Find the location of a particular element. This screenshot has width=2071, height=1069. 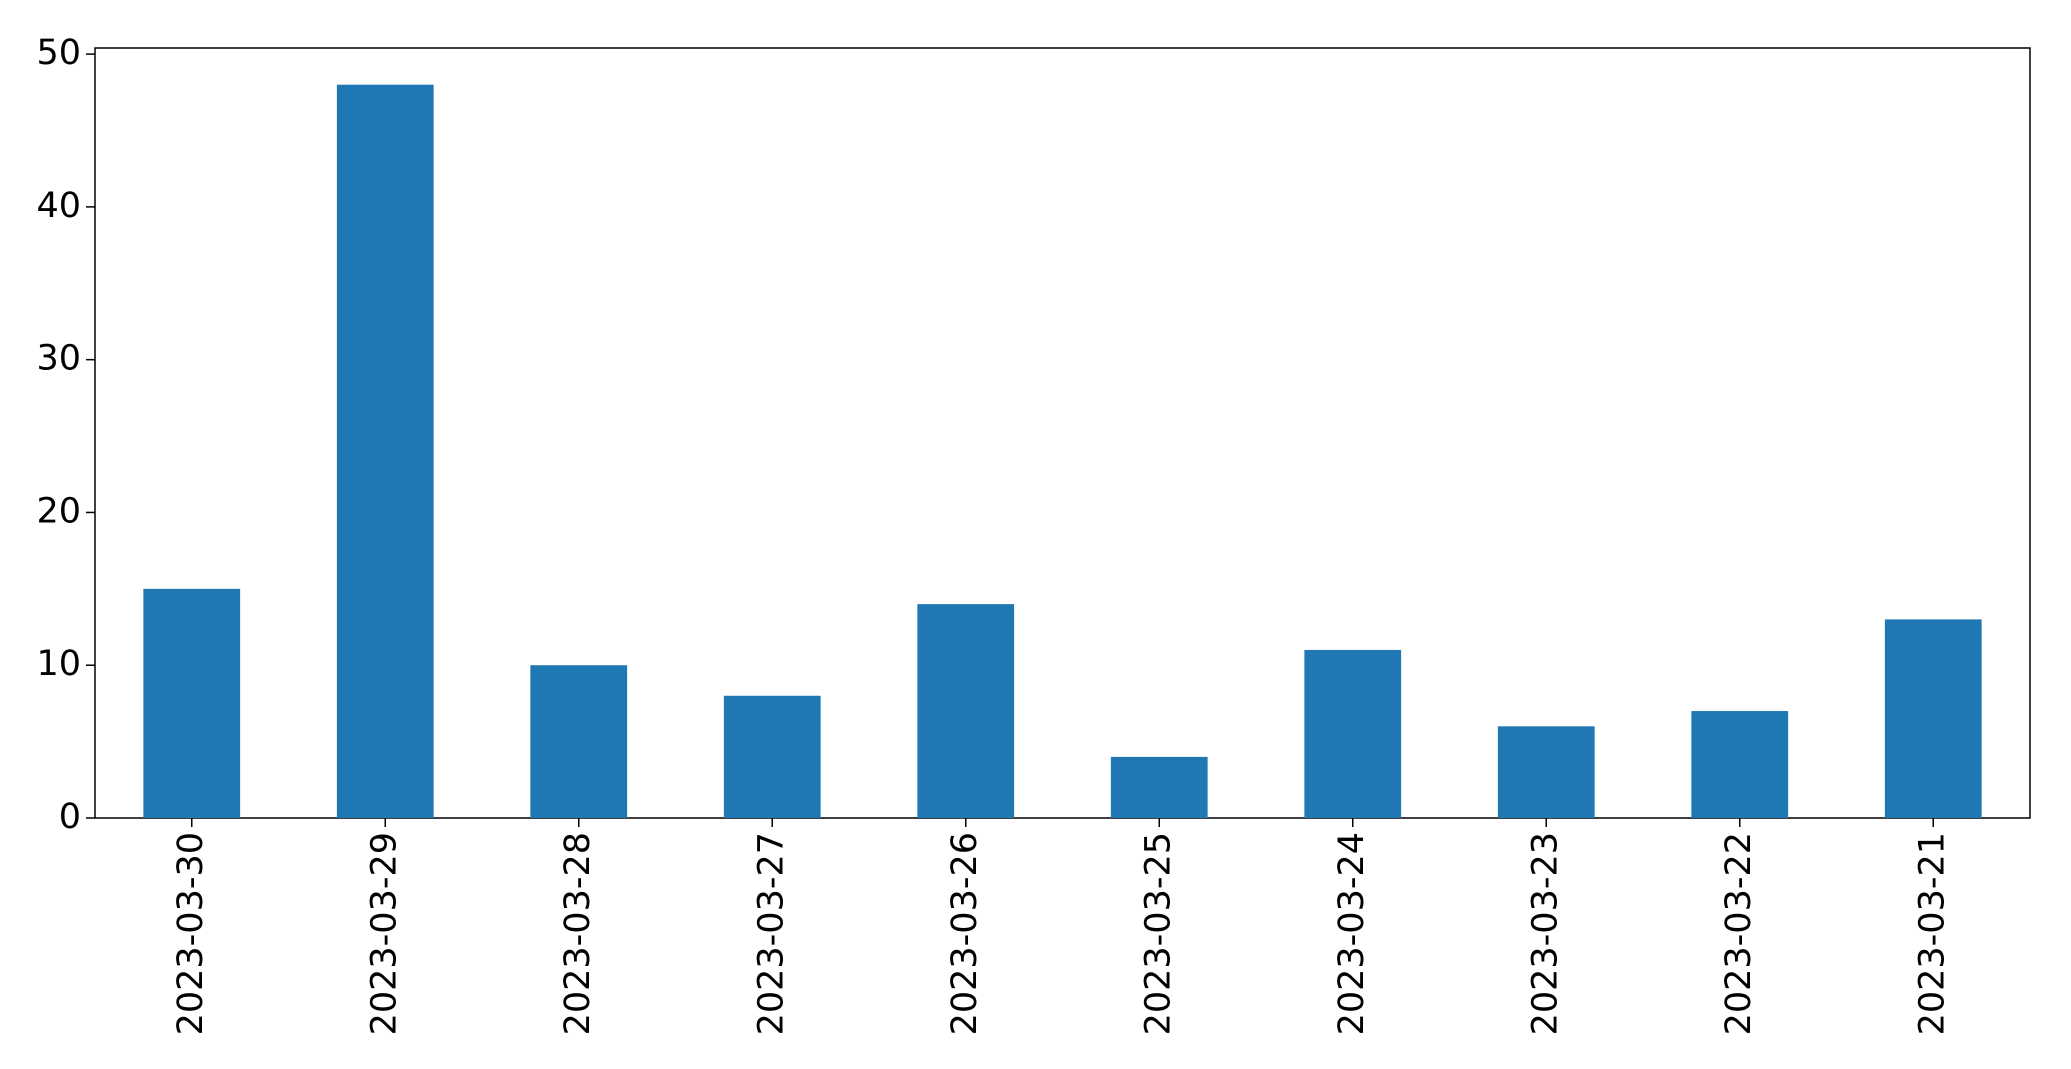

y-tick-label: 0 is located at coordinates (70, 817).